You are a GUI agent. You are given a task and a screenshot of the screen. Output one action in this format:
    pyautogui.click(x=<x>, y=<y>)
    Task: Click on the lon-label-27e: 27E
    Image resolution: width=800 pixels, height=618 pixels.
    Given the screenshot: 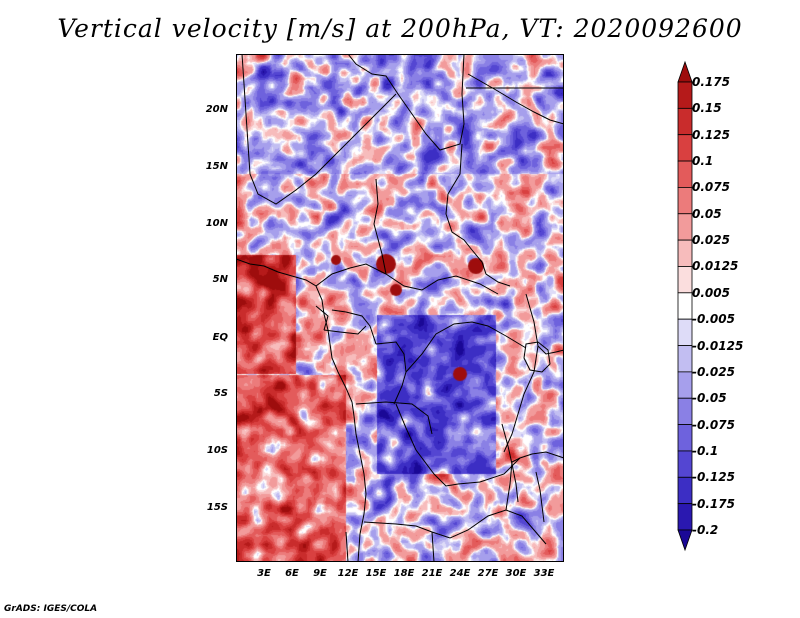 What is the action you would take?
    pyautogui.click(x=488, y=573)
    